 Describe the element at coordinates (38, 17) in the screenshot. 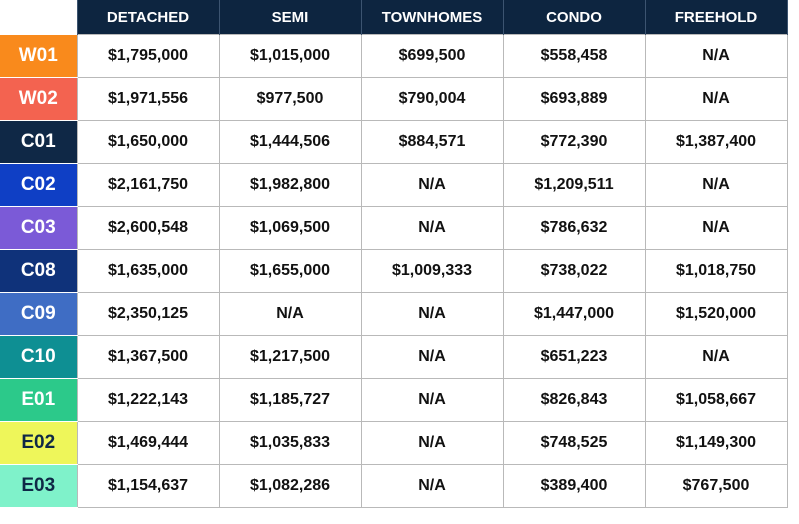

I see `corner-cell` at that location.